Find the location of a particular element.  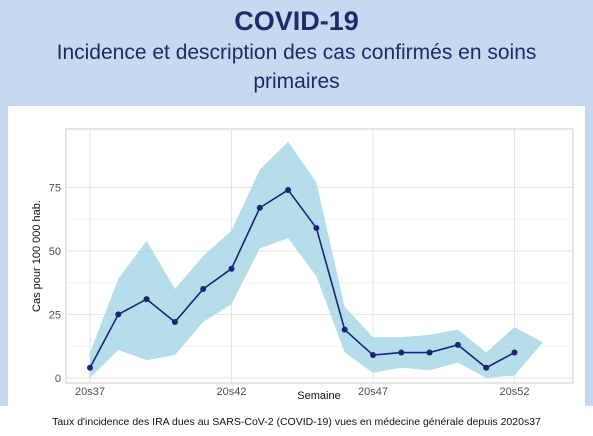

data-point-20s46 is located at coordinates (344, 329).